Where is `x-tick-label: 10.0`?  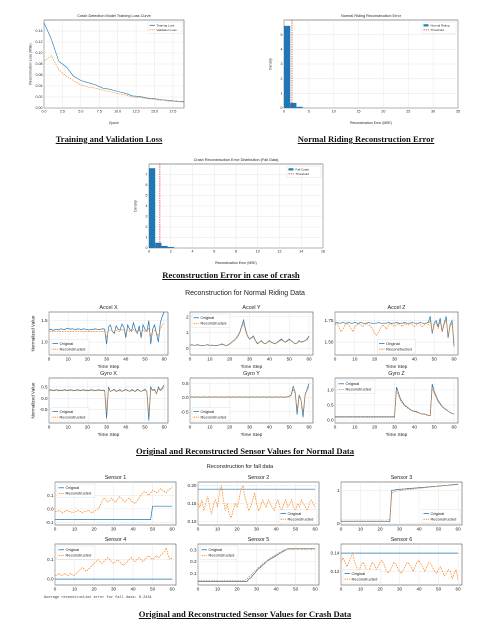 x-tick-label: 10.0 is located at coordinates (117, 112).